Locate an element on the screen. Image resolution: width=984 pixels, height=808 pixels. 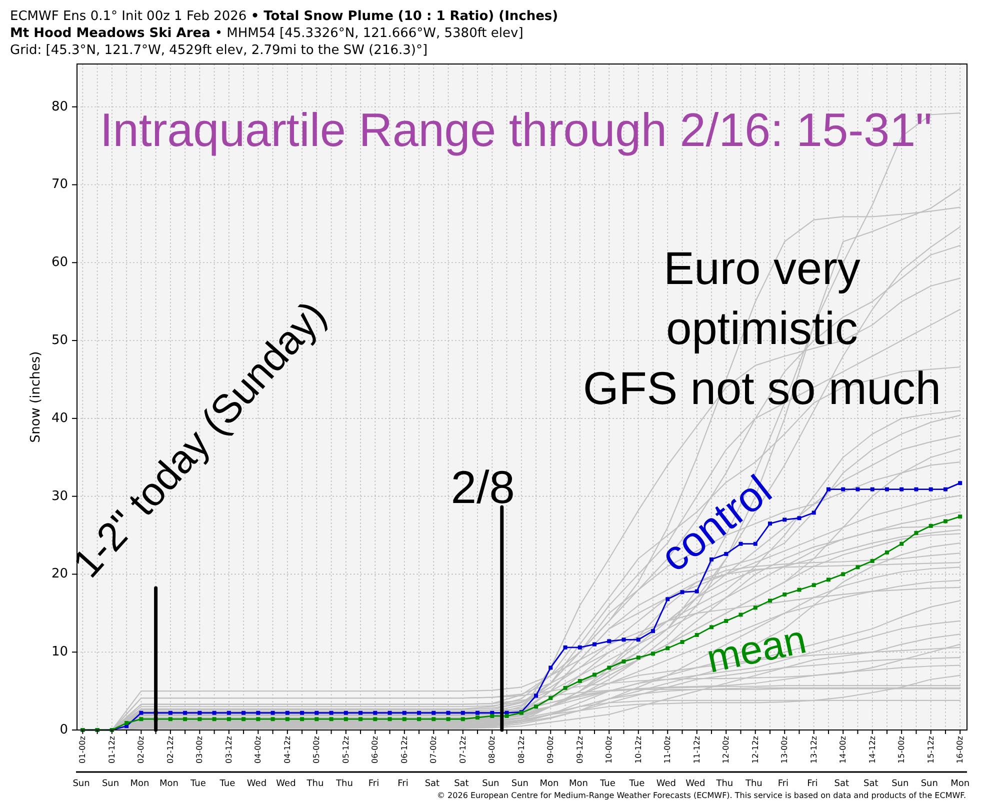
x-tick-label: 09-00z is located at coordinates (551, 750).